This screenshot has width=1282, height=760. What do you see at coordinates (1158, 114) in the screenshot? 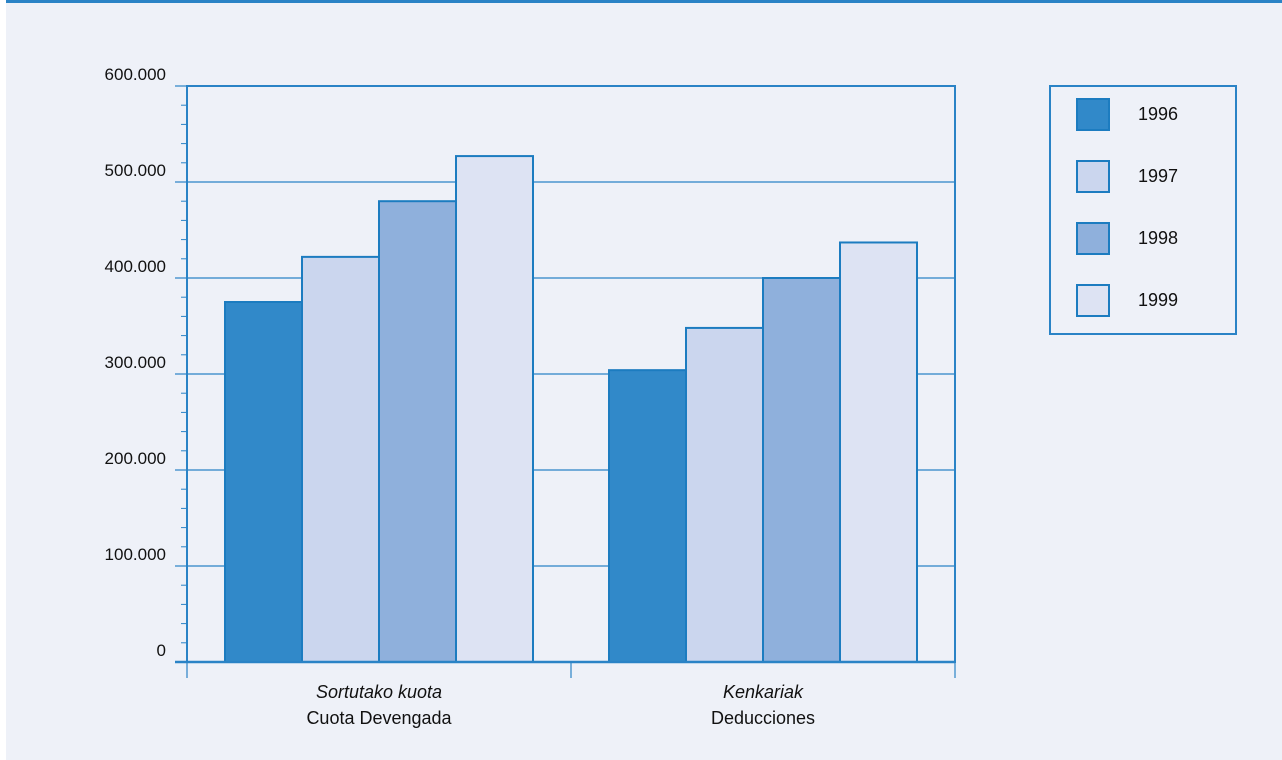
I see `legend-label-1996: 1996` at bounding box center [1158, 114].